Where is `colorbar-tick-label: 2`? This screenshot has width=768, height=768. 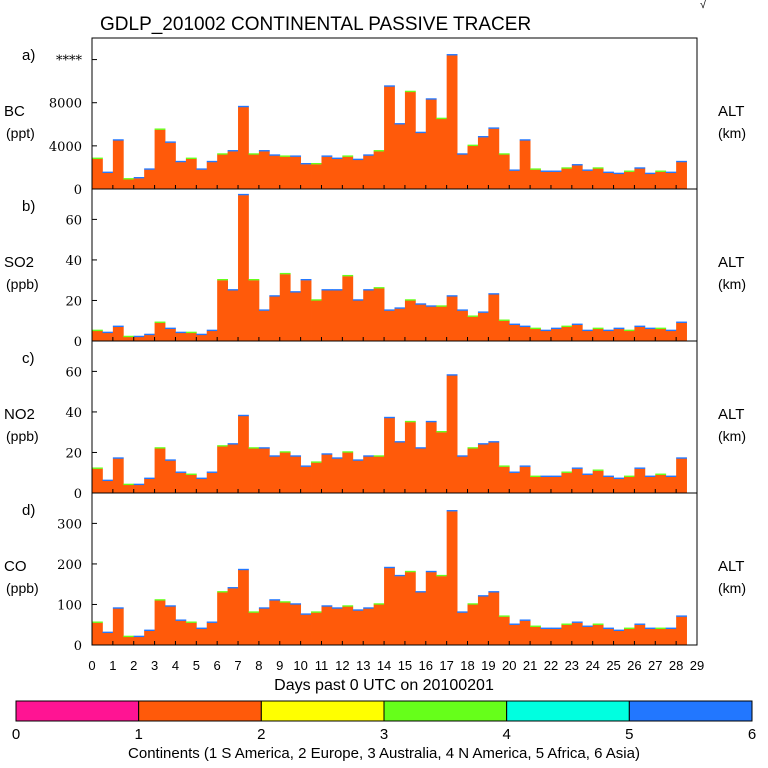 colorbar-tick-label: 2 is located at coordinates (261, 734).